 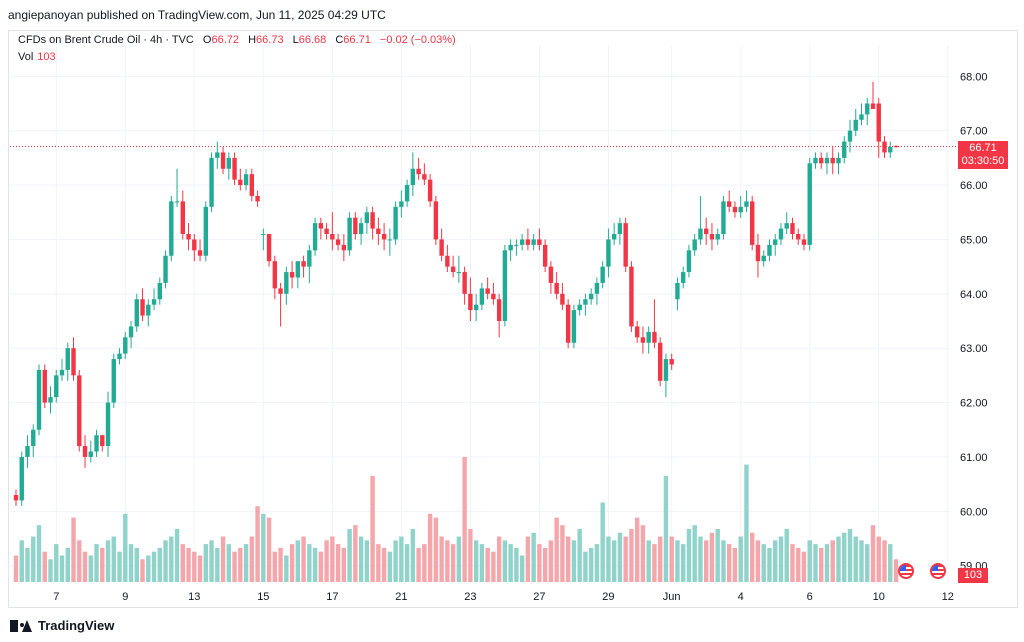 I want to click on y-tick-label: 65.00, so click(x=974, y=240).